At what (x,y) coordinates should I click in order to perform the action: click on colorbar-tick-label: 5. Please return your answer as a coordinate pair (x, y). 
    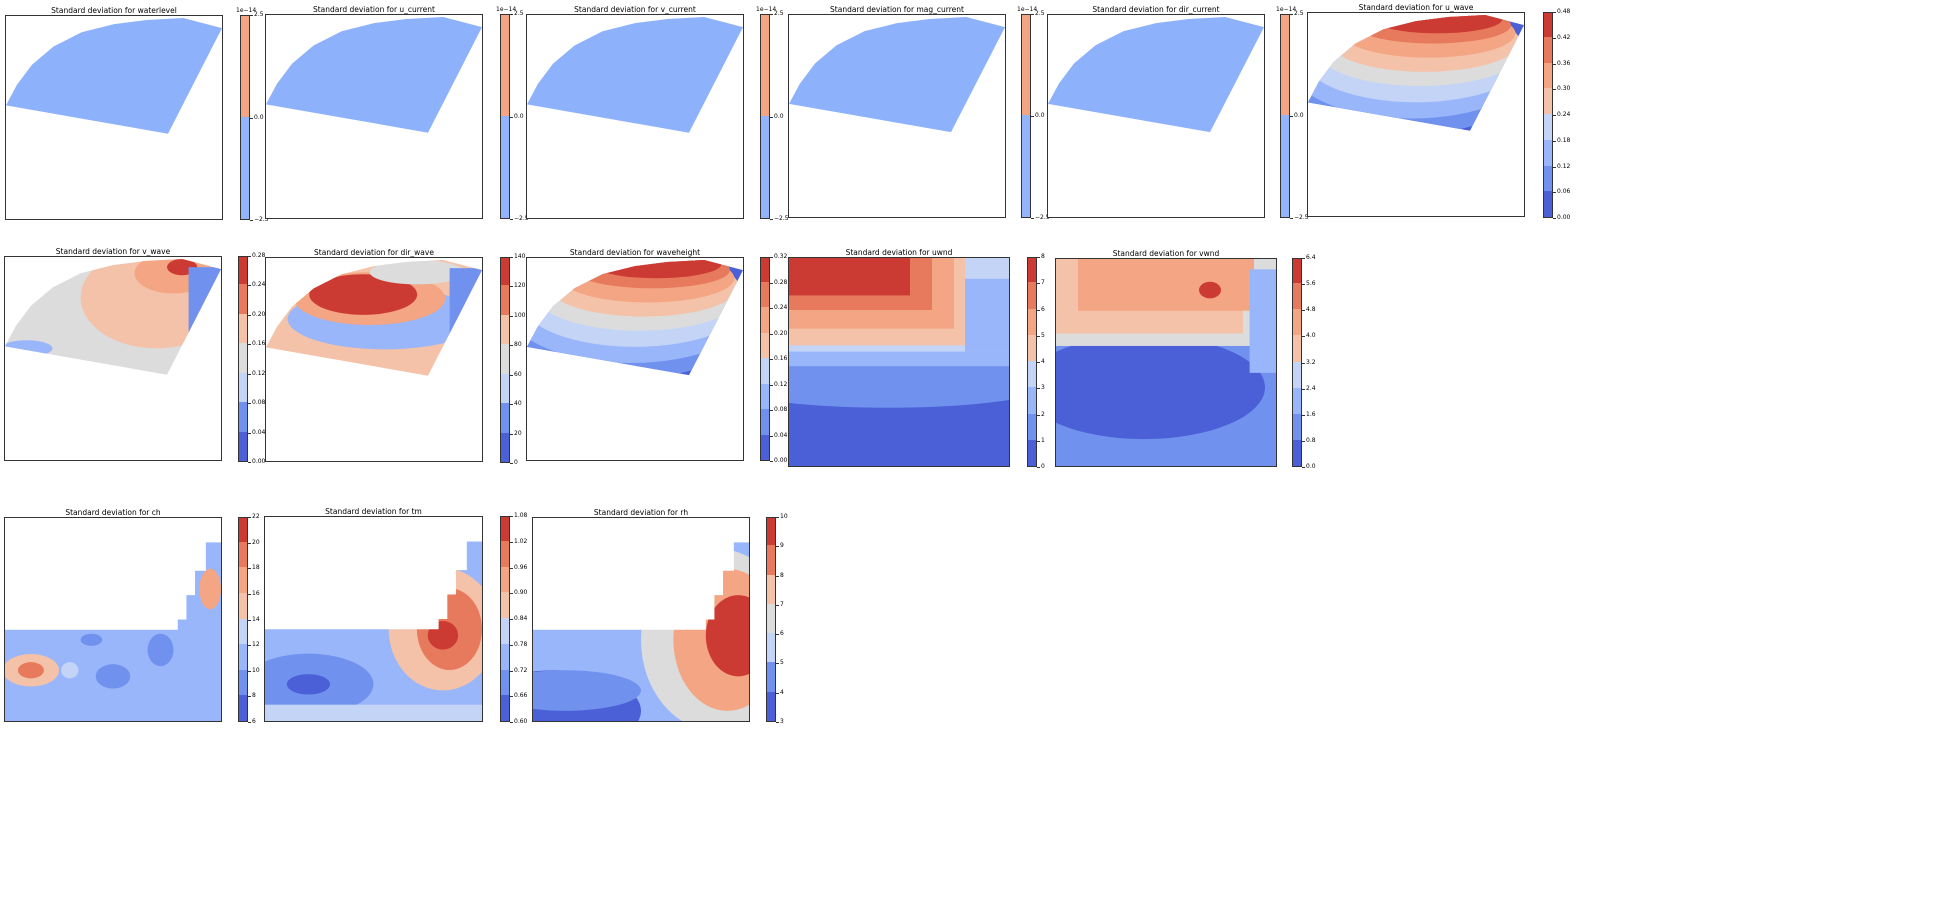
    Looking at the image, I should click on (1043, 335).